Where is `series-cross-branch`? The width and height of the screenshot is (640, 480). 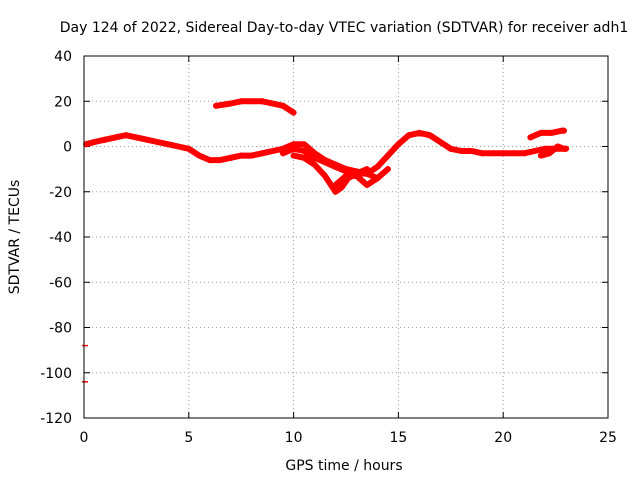
series-cross-branch is located at coordinates (356, 180).